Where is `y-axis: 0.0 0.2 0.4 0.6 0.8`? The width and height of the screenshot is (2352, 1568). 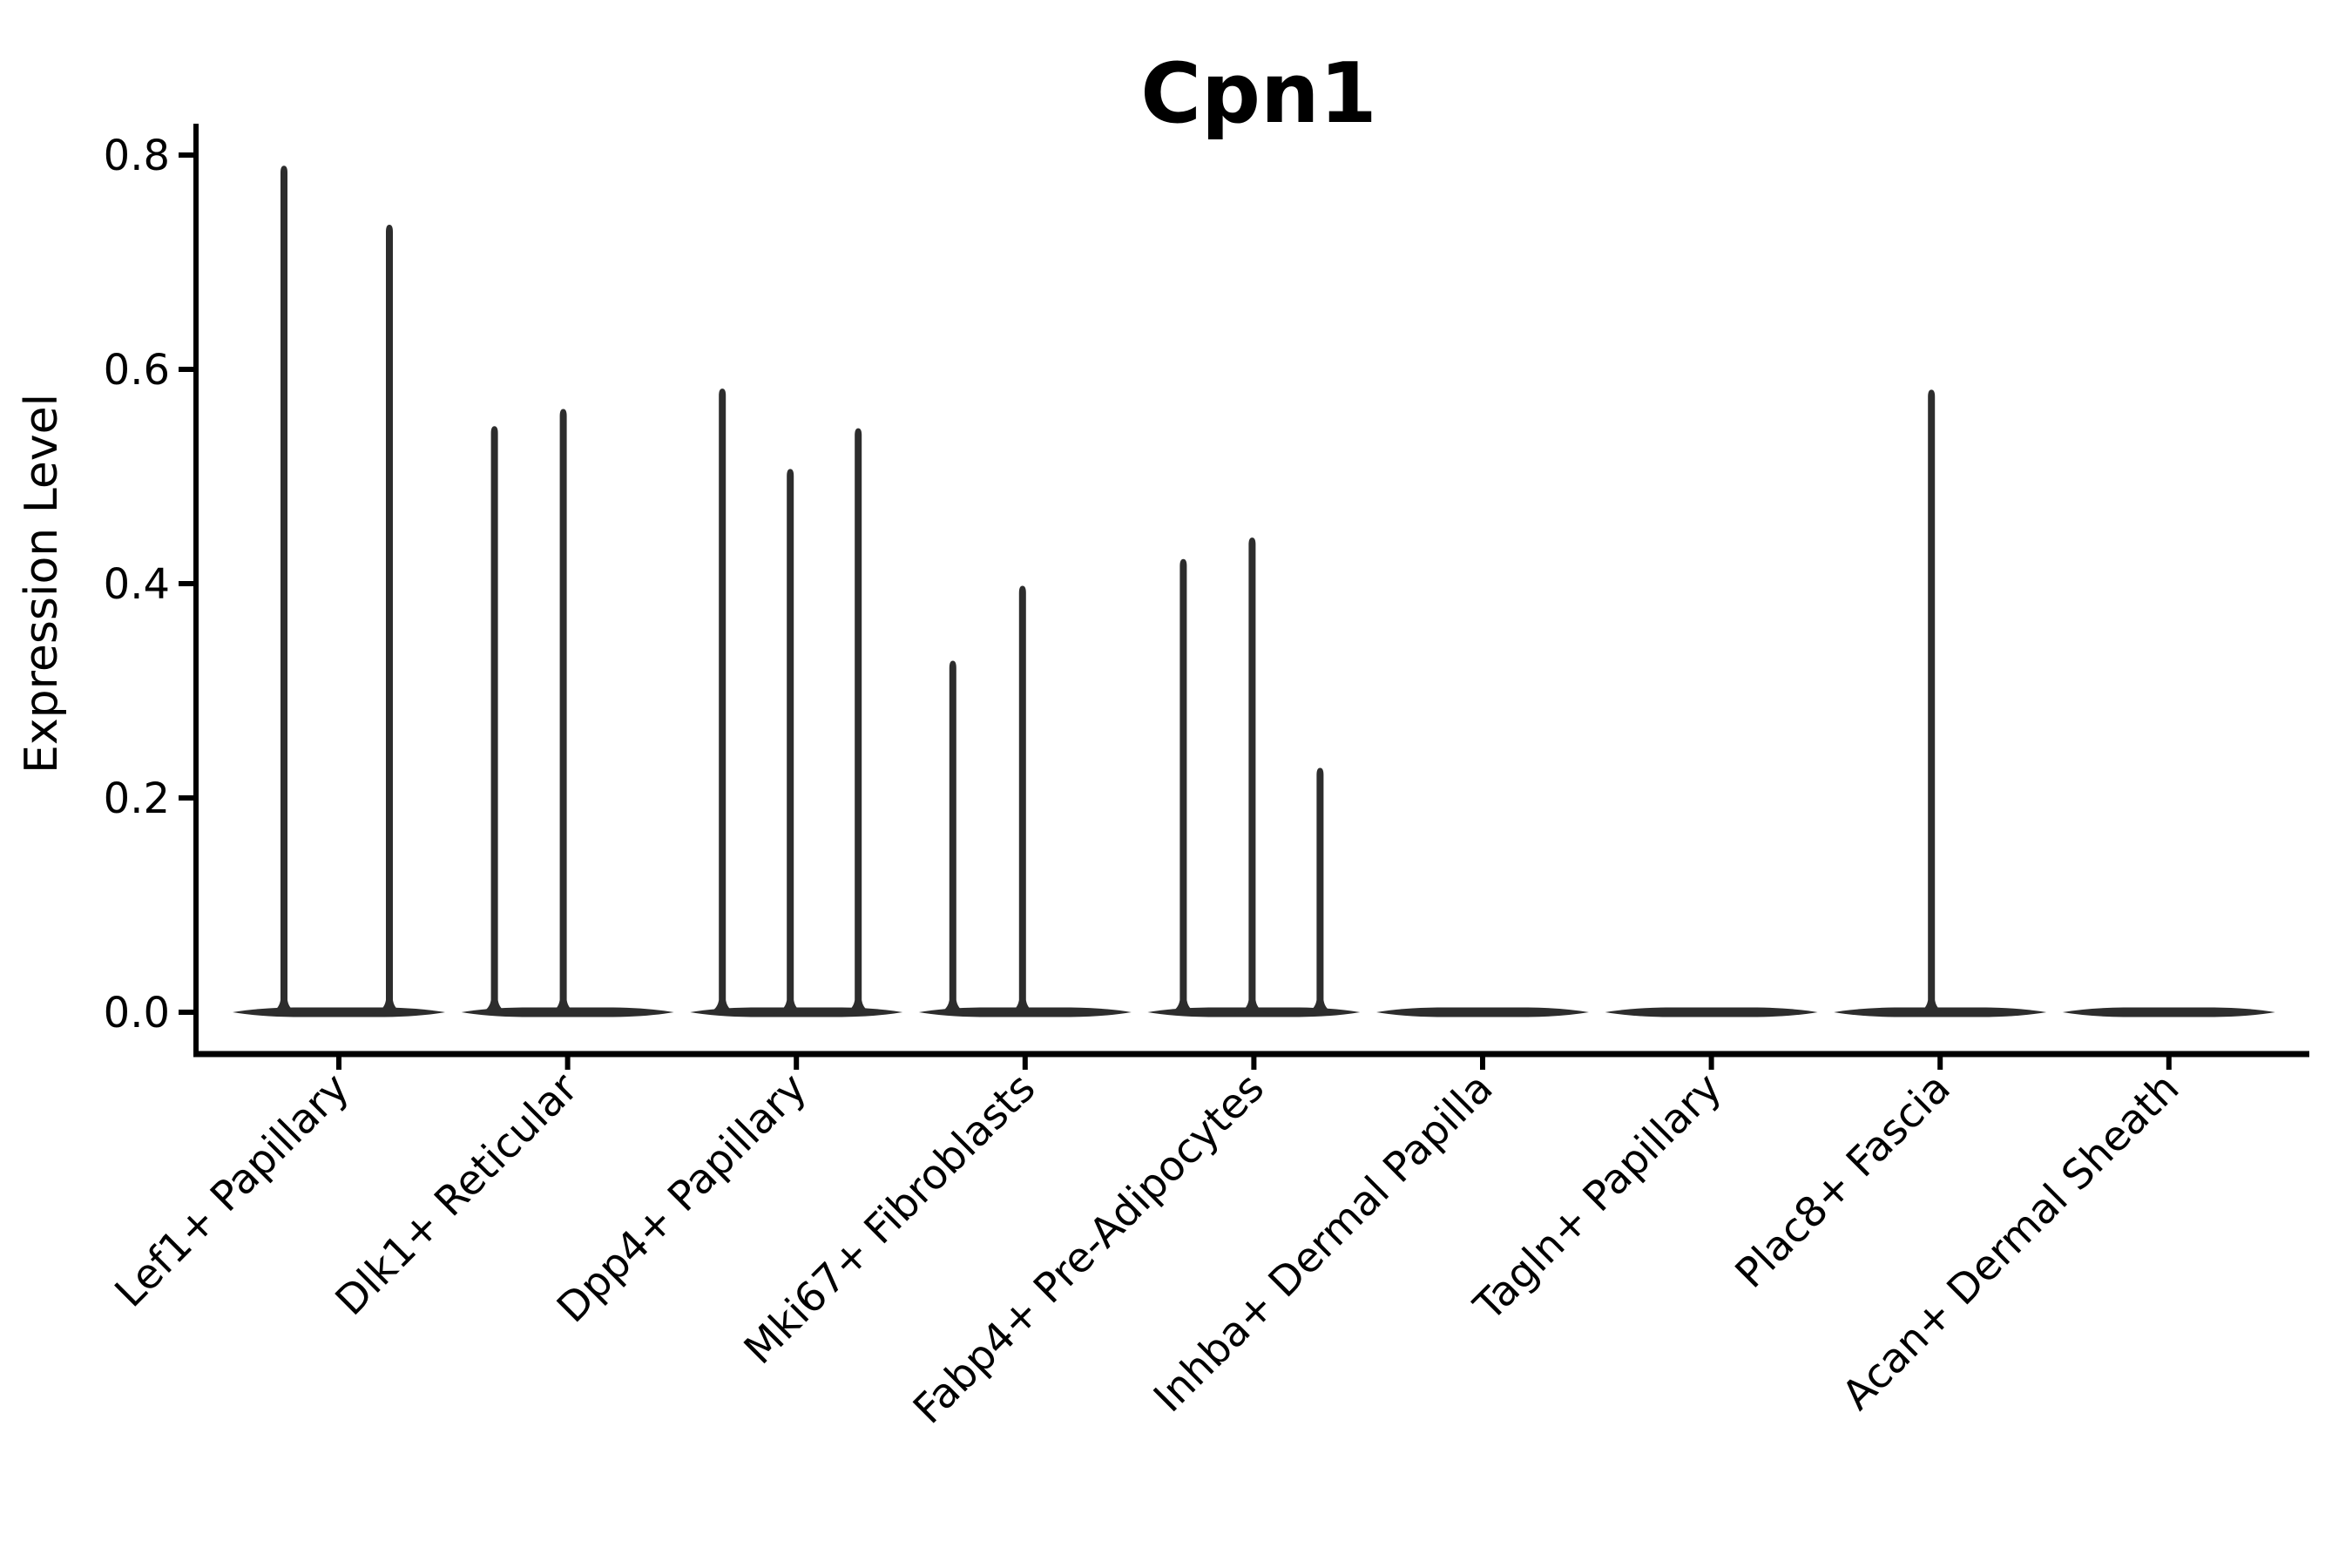
y-axis: 0.0 0.2 0.4 0.6 0.8 is located at coordinates (150, 584).